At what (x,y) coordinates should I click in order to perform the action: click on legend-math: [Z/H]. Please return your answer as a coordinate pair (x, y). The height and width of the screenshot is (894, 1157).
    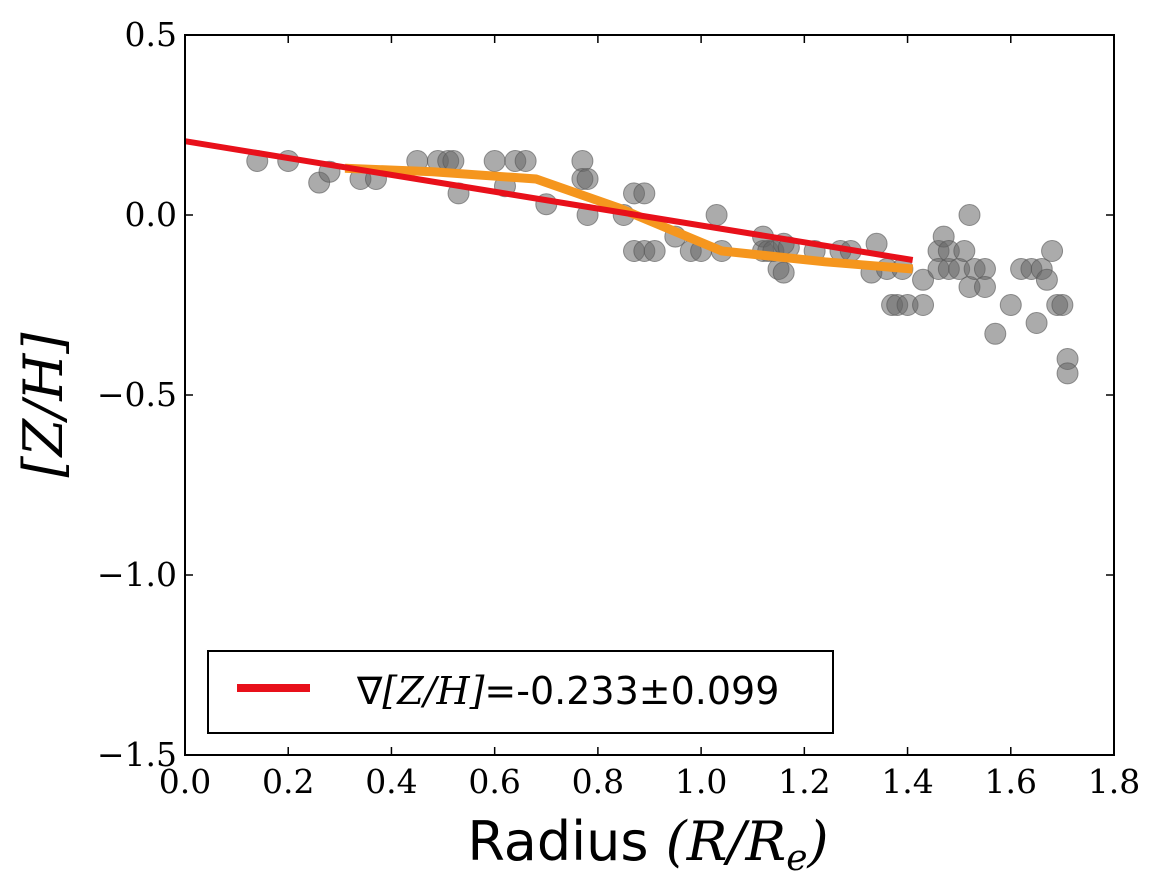
    Looking at the image, I should click on (433, 691).